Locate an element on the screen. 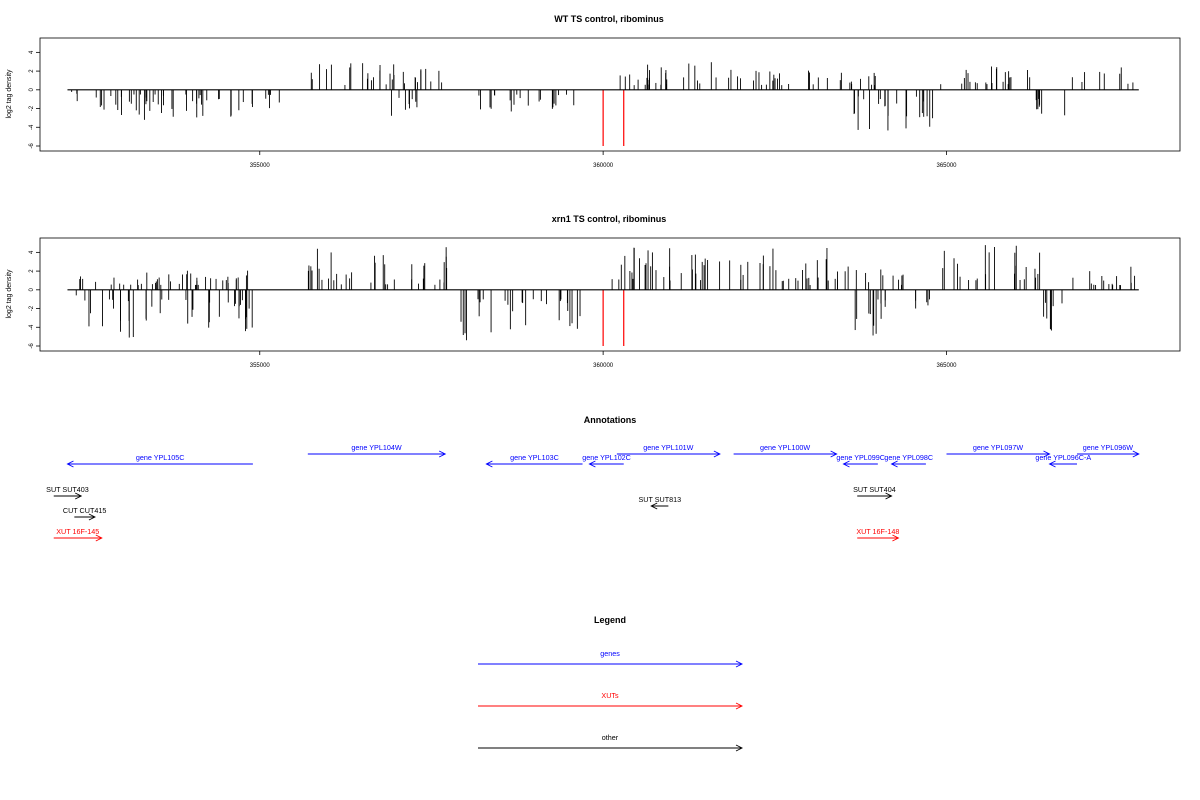 Image resolution: width=1200 pixels, height=800 pixels. legend-item: genes is located at coordinates (611, 658).